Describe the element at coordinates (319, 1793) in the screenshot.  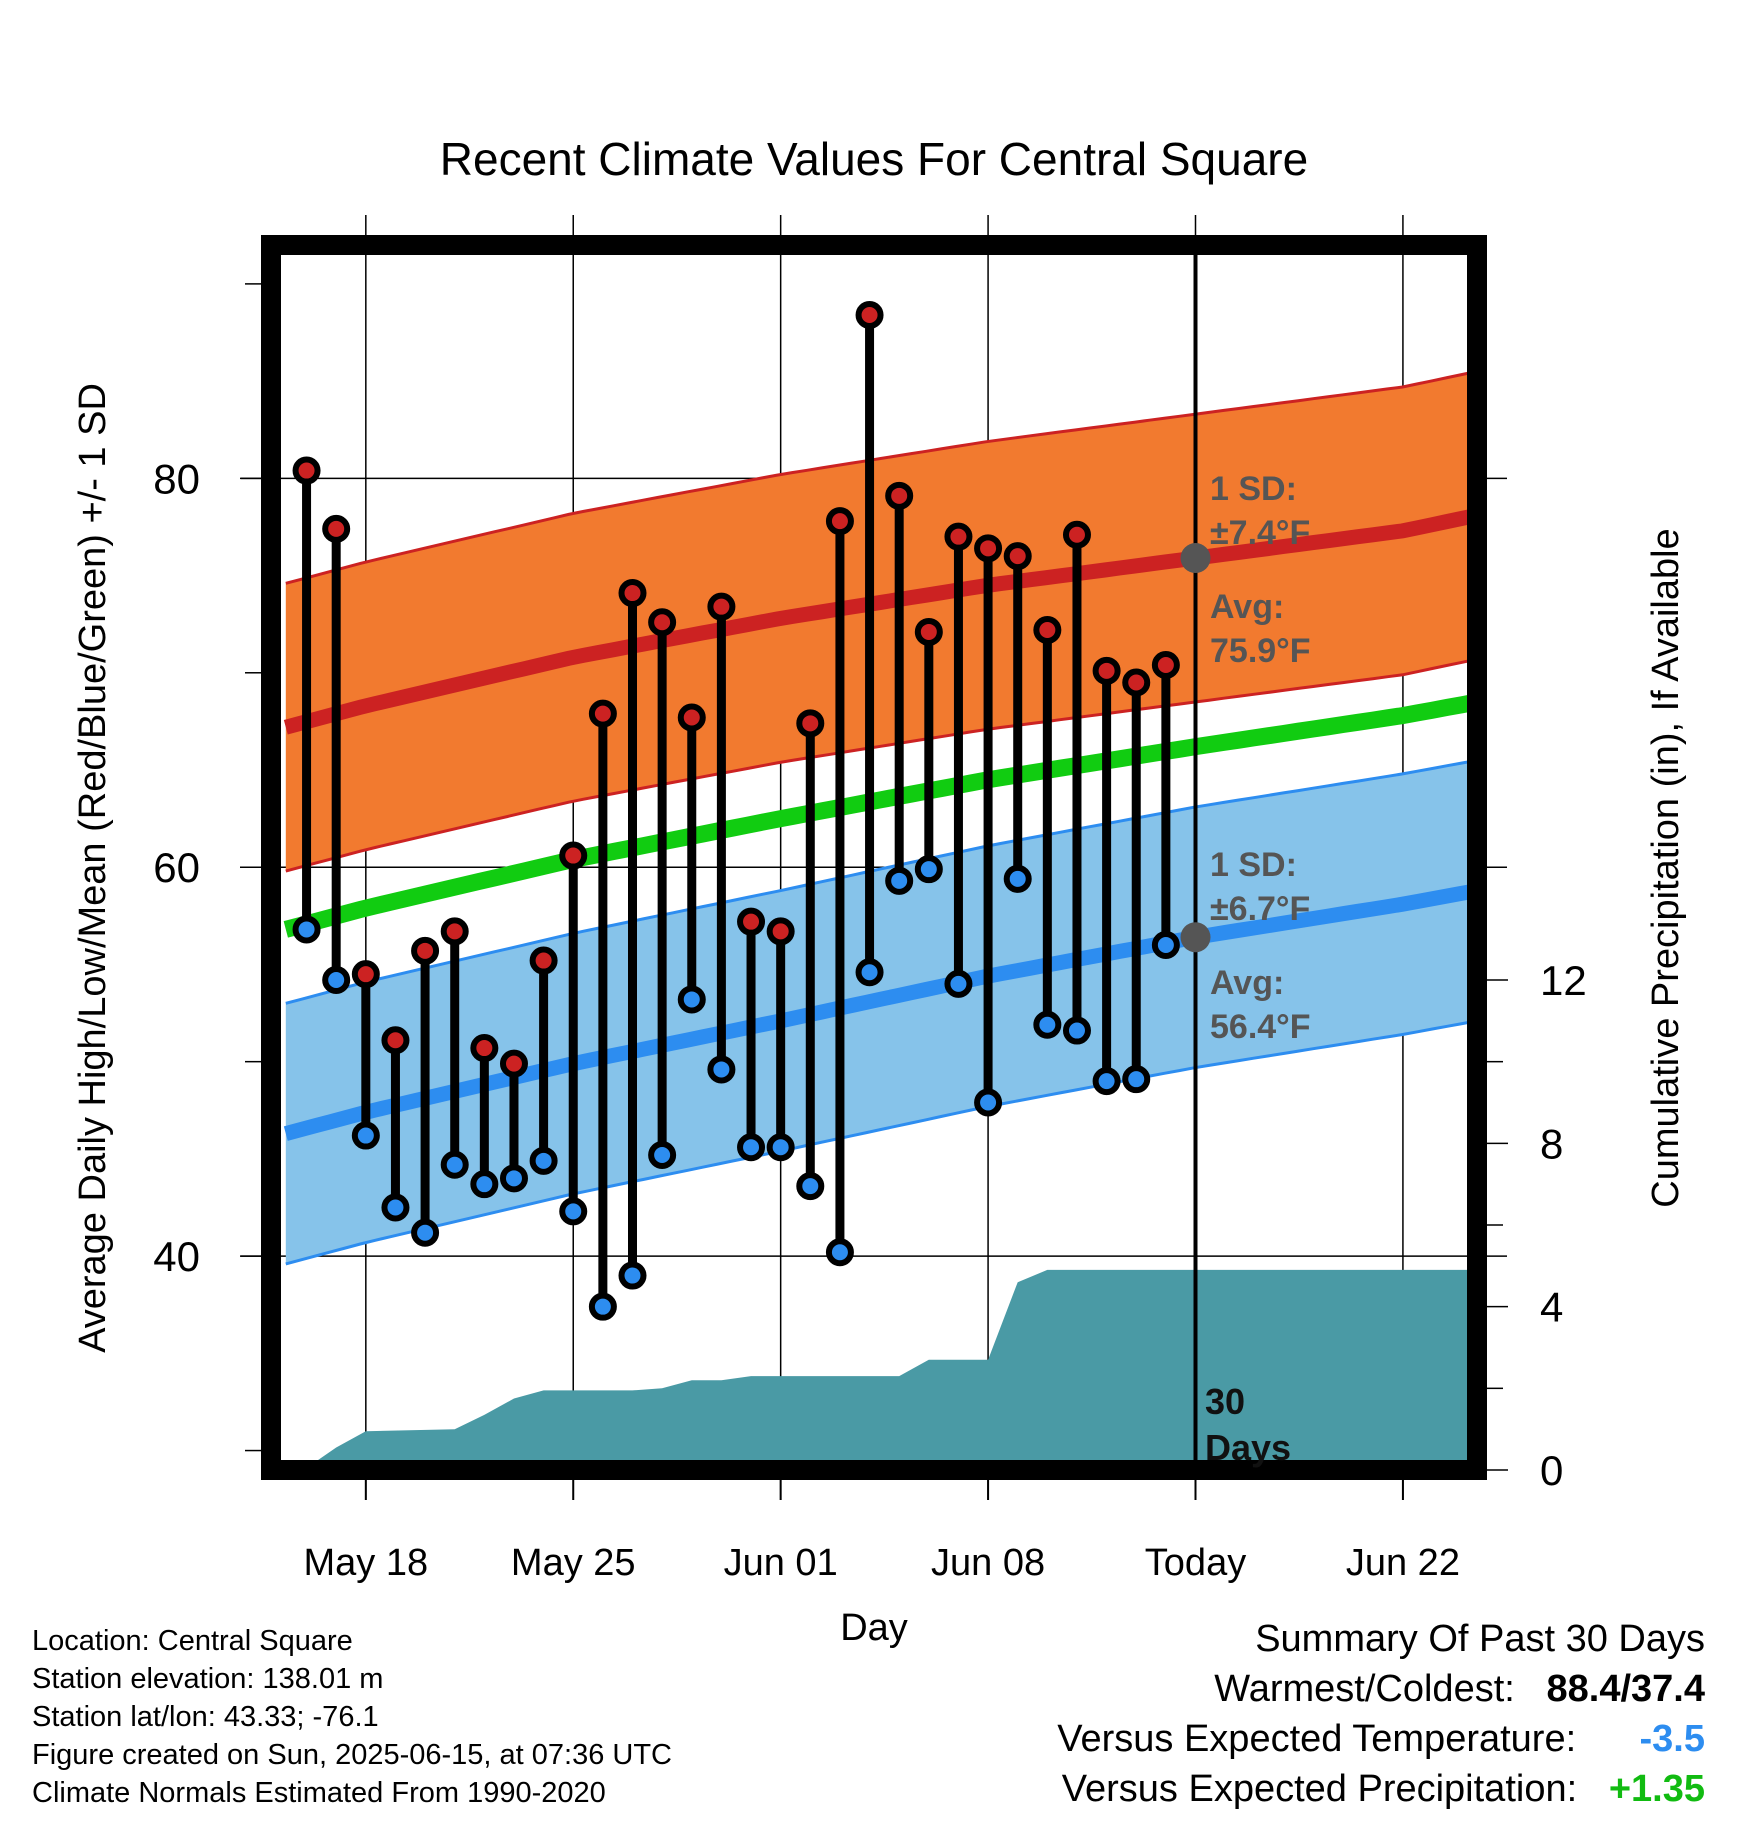
I see `info-normals: Climate Normals Estimated From 1990-2020` at that location.